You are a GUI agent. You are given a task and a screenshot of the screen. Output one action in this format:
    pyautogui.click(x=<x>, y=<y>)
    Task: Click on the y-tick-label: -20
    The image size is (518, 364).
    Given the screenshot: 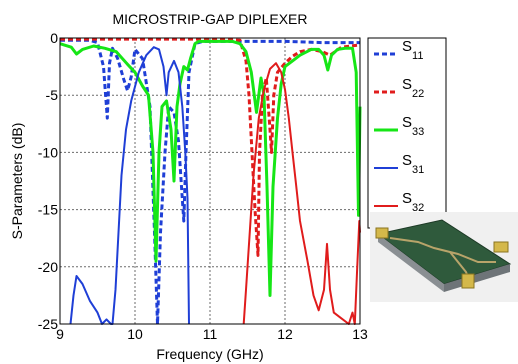 What is the action you would take?
    pyautogui.click(x=48, y=267)
    